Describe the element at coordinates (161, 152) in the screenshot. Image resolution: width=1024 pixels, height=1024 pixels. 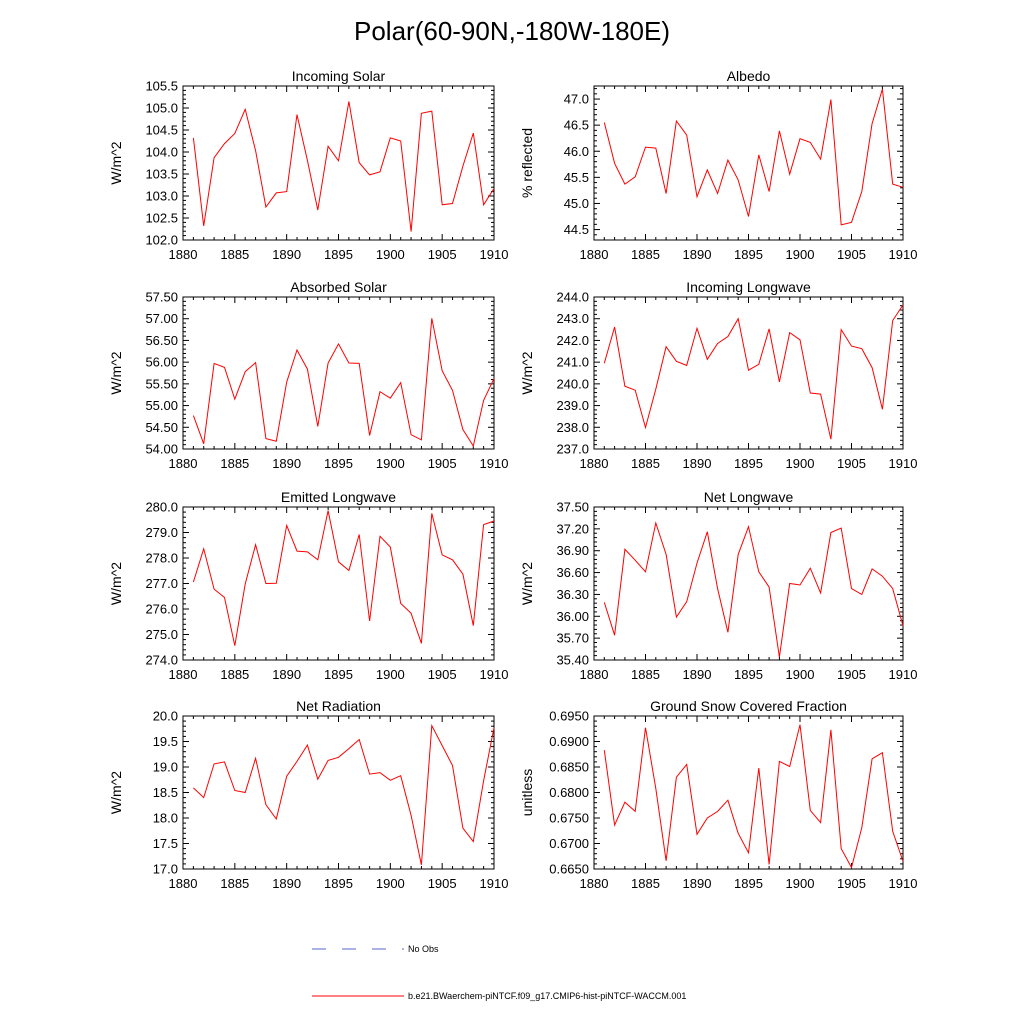
I see `y-tick-label: 104.0` at that location.